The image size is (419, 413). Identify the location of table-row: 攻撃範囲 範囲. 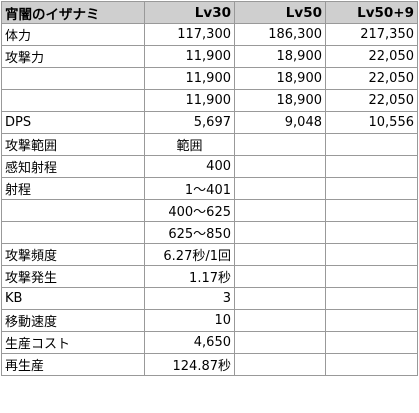
(209, 144).